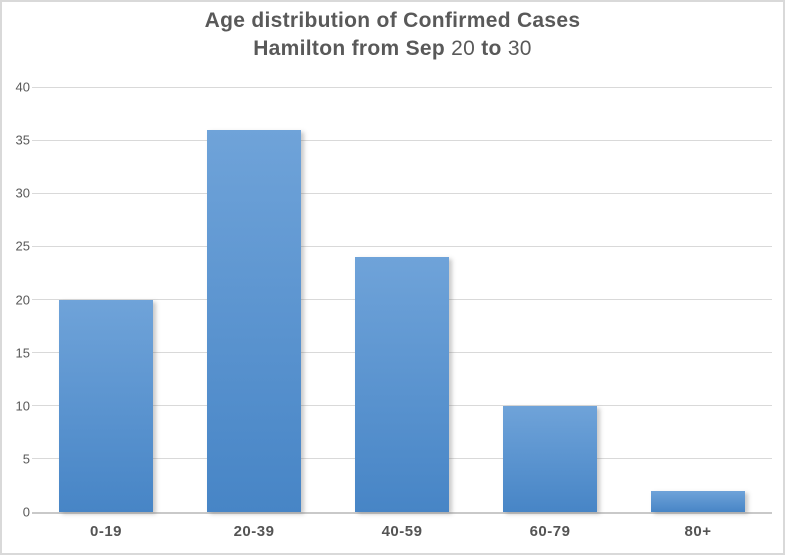 This screenshot has height=555, width=785. Describe the element at coordinates (26, 512) in the screenshot. I see `y-tick-label-0: 0` at that location.